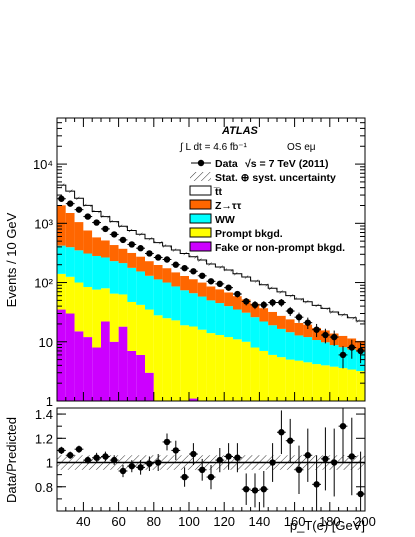  Describe the element at coordinates (44, 414) in the screenshot. I see `ratio-y-tick-label: 1.4` at that location.